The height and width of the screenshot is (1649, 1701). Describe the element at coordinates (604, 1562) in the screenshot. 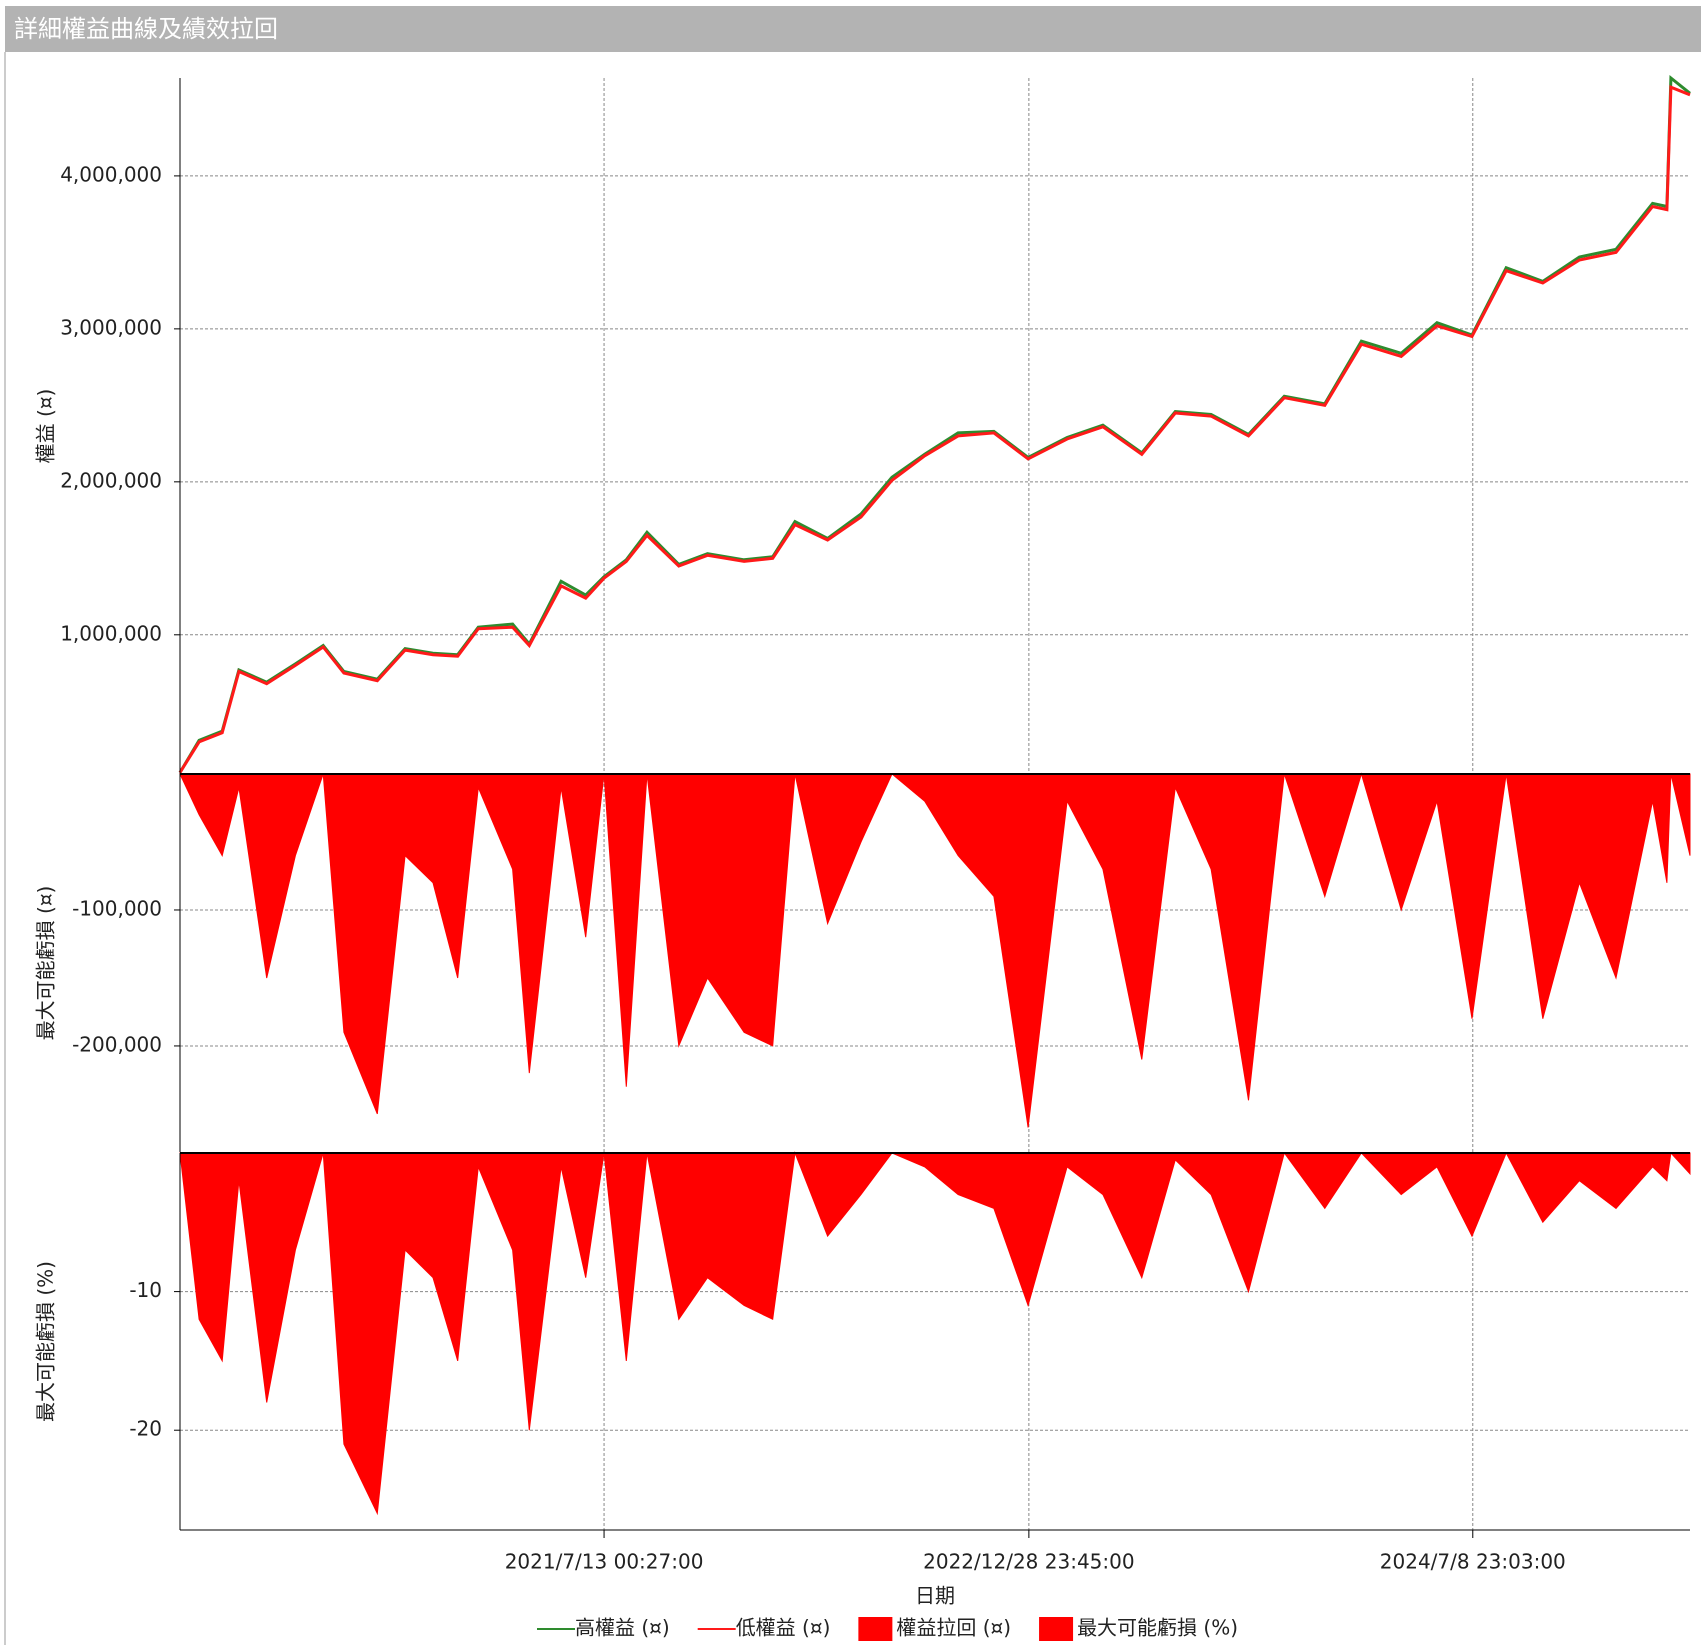

I see `x-tick-label: 2021/7/13 00:27:00` at that location.